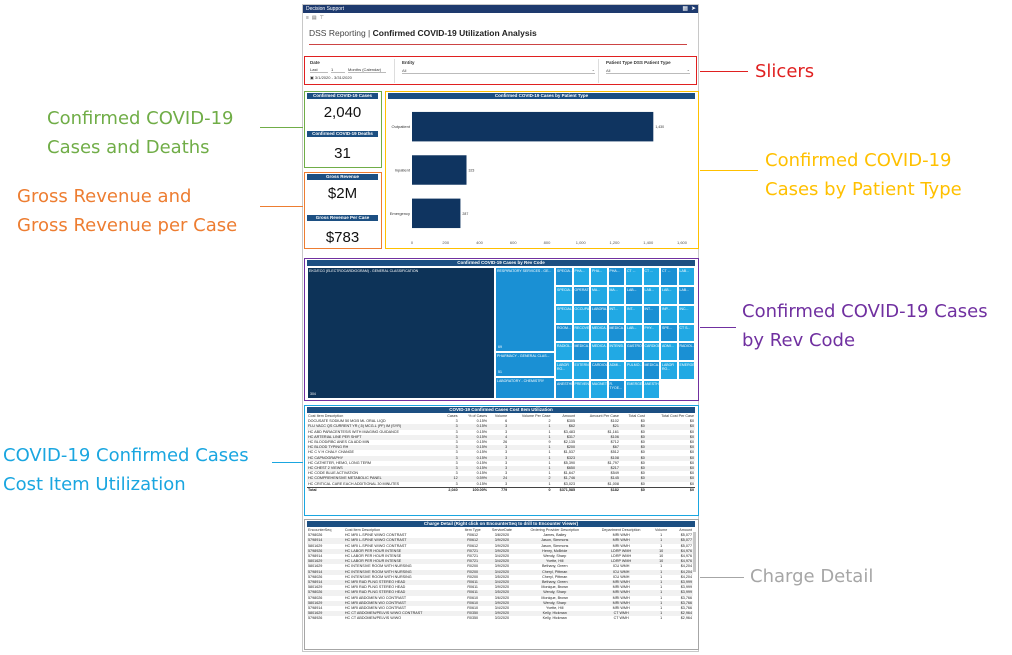  Describe the element at coordinates (685, 9) in the screenshot. I see `grid-icon: ▦` at that location.